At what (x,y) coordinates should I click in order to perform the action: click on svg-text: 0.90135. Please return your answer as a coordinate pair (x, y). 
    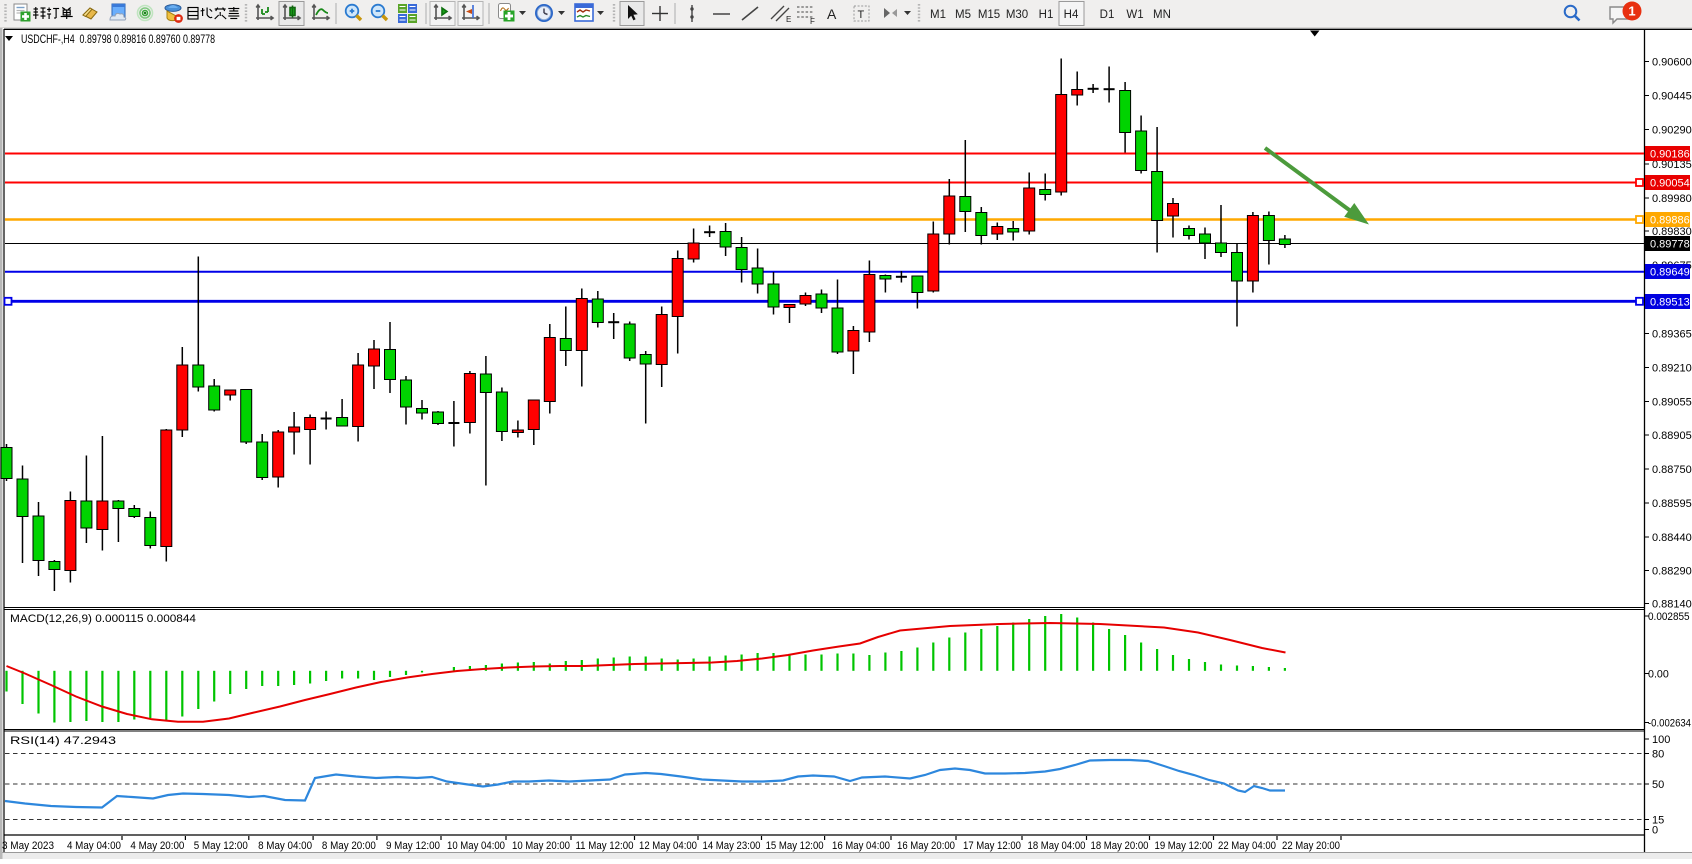
    Looking at the image, I should click on (1672, 165).